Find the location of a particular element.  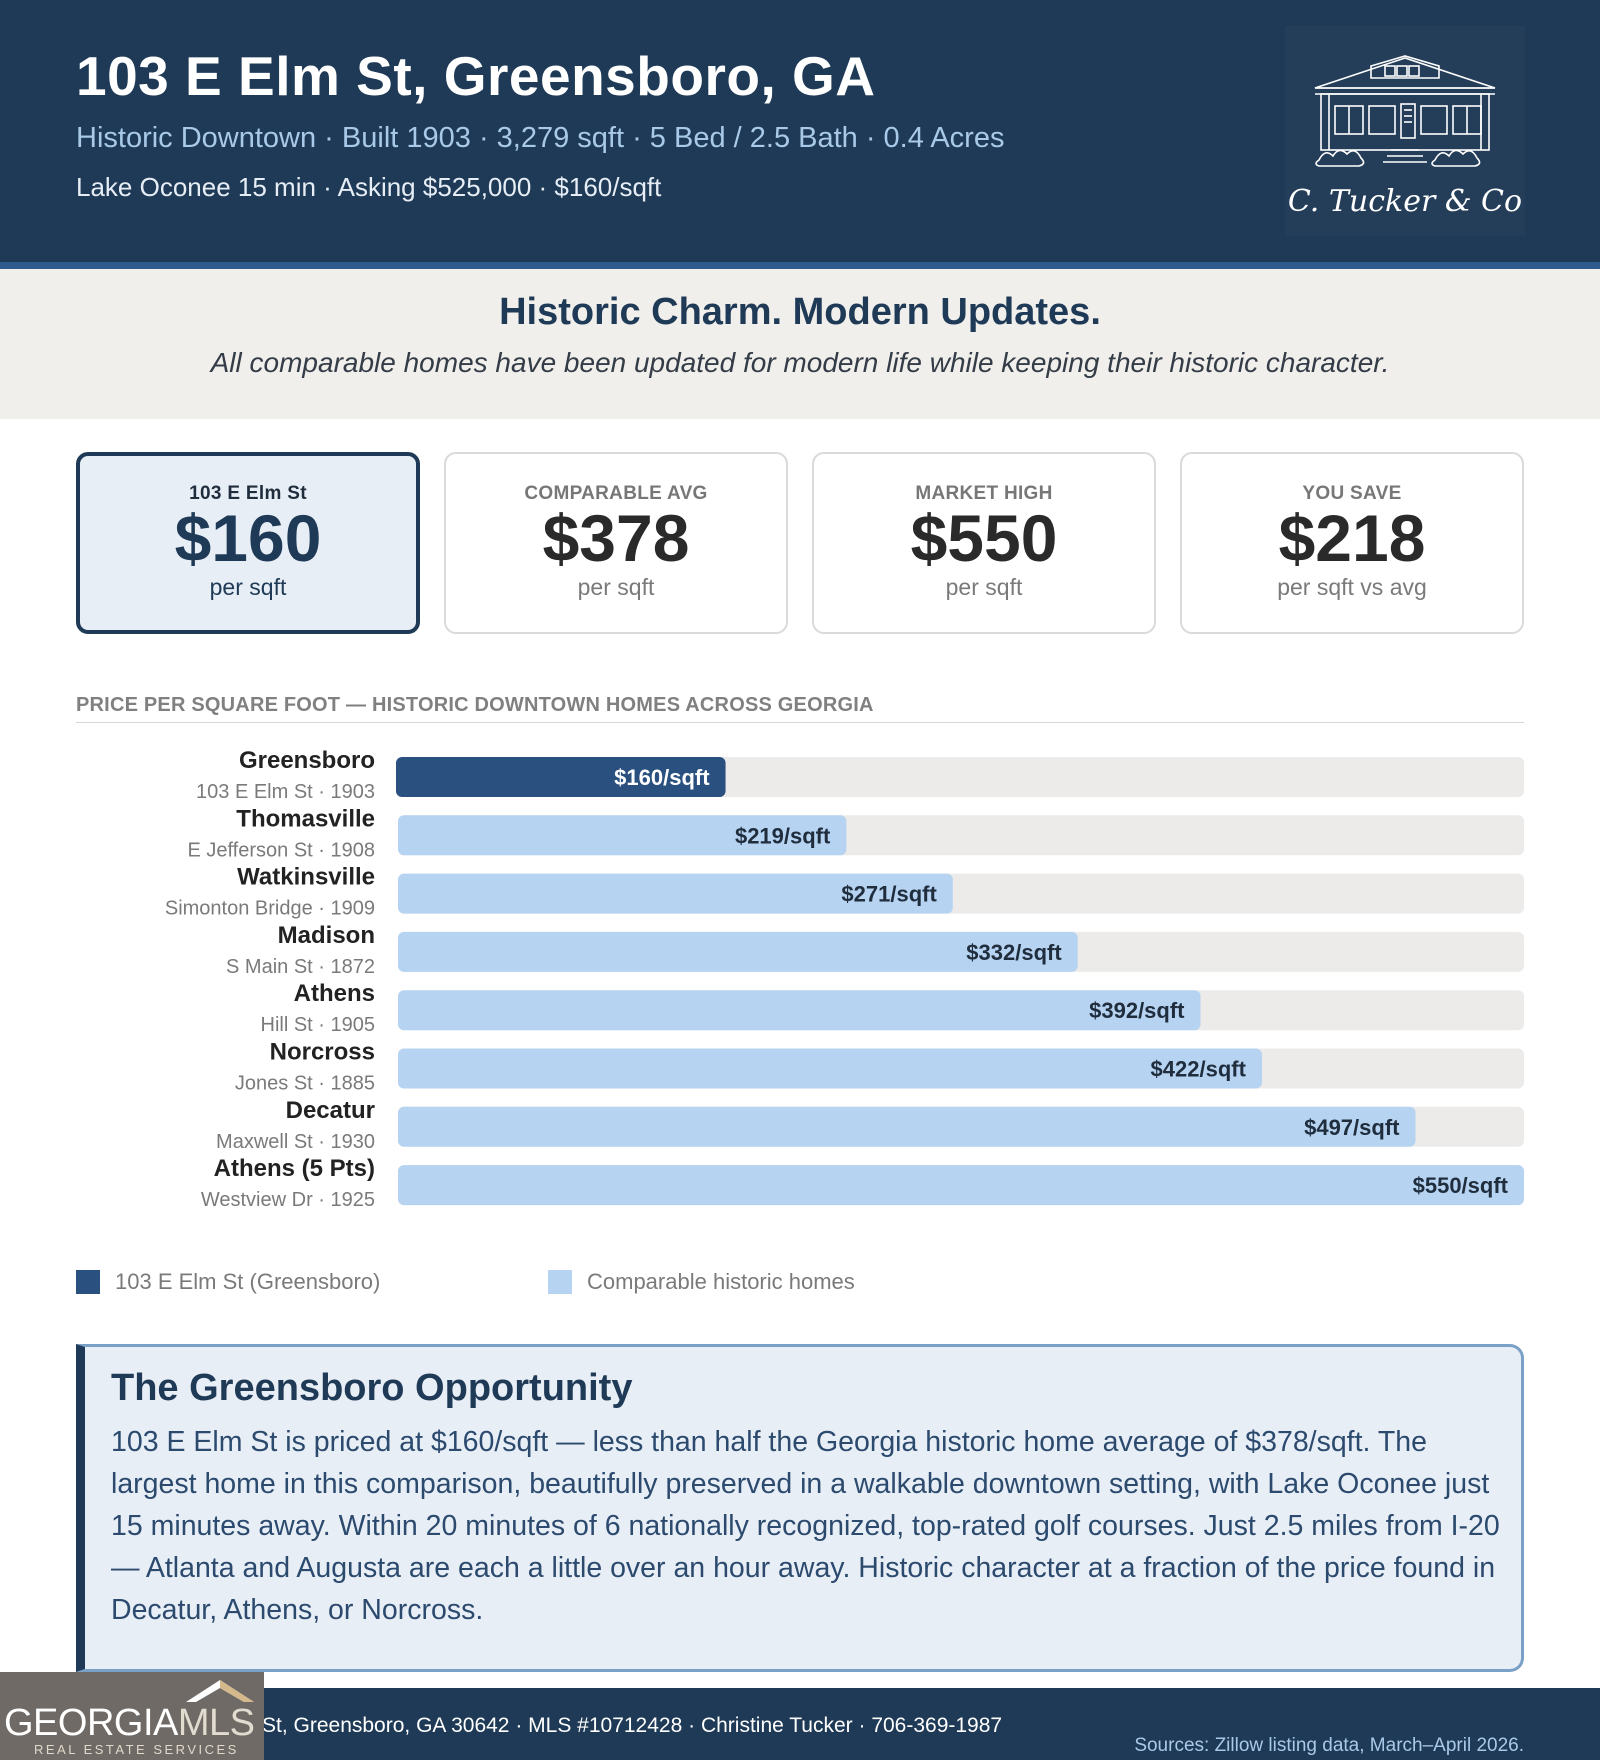

category-sublabel: 103 E Elm St · 1903 is located at coordinates (285, 792).